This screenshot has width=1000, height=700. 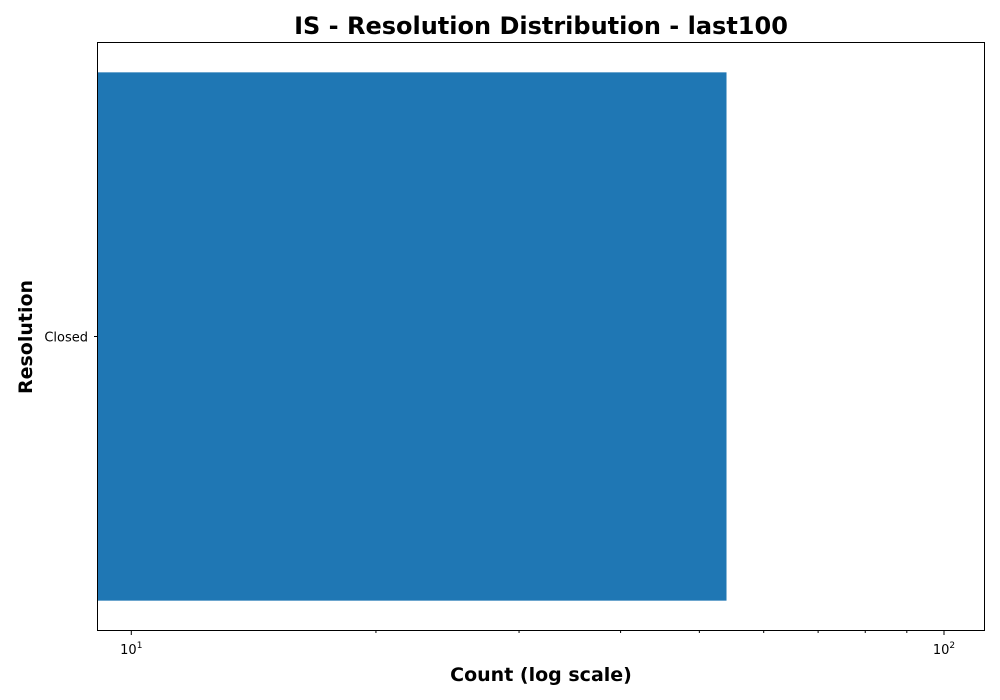 What do you see at coordinates (541, 675) in the screenshot?
I see `x-axis-label: Count (log scale)` at bounding box center [541, 675].